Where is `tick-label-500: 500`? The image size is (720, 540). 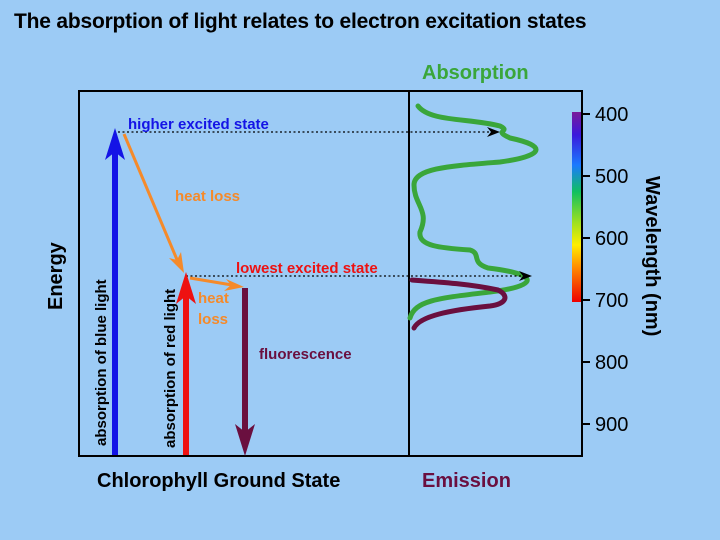 tick-label-500: 500 is located at coordinates (611, 177).